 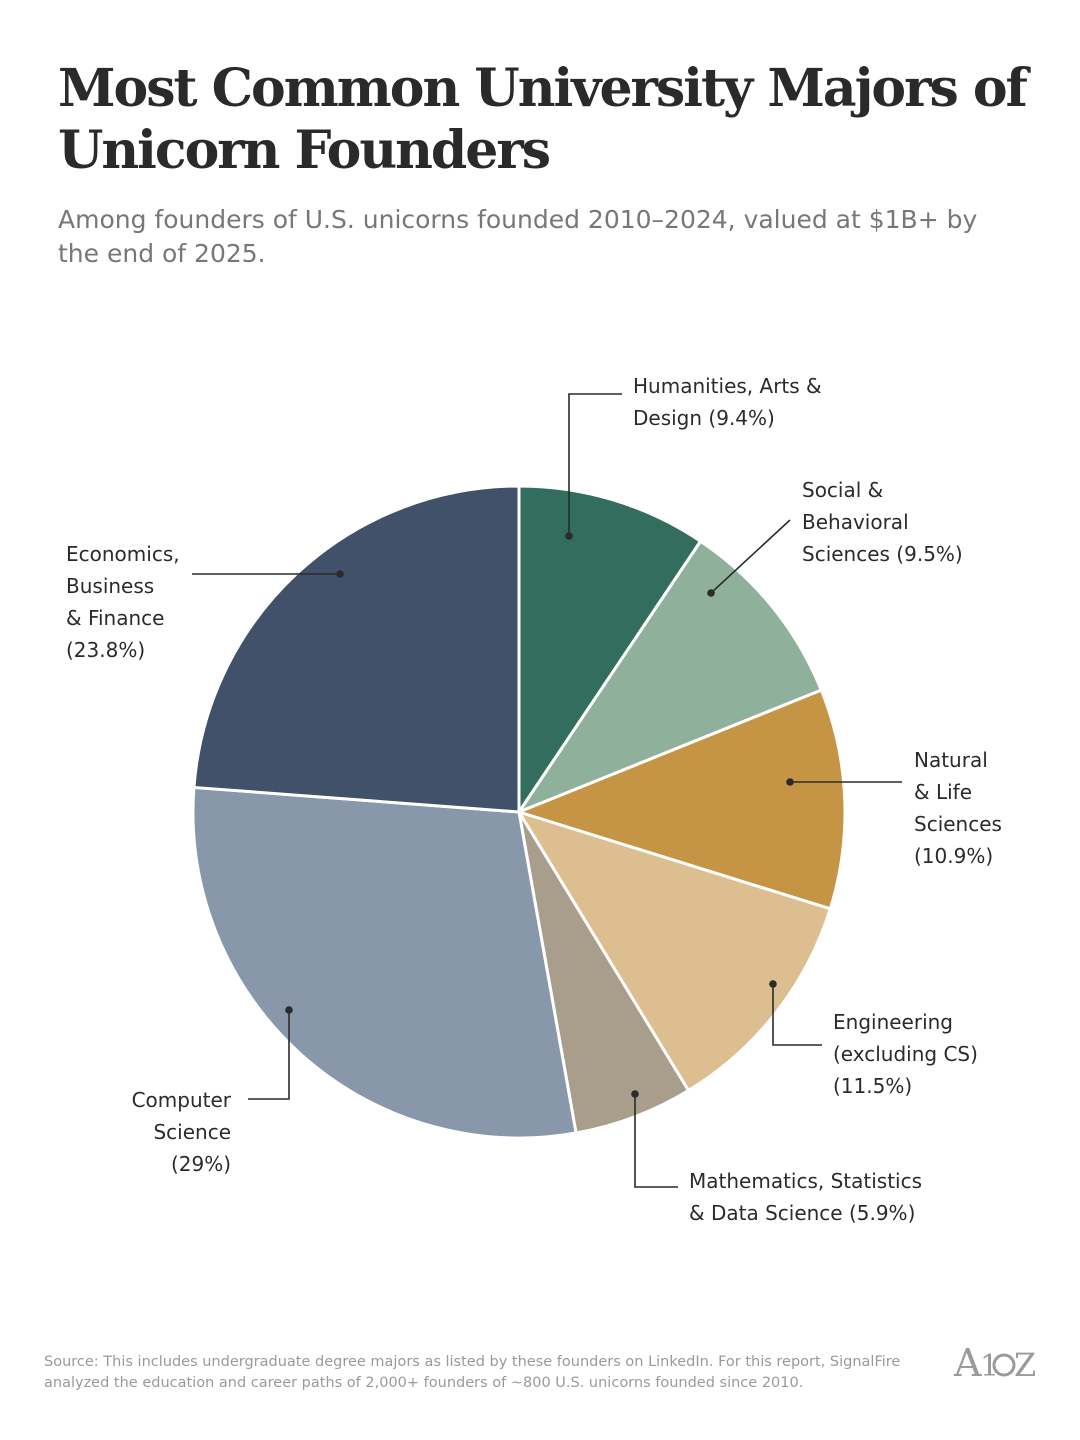 I want to click on slice-label-economics-business-finance: Economics, Business & Finance (23.8%), so click(x=123, y=602).